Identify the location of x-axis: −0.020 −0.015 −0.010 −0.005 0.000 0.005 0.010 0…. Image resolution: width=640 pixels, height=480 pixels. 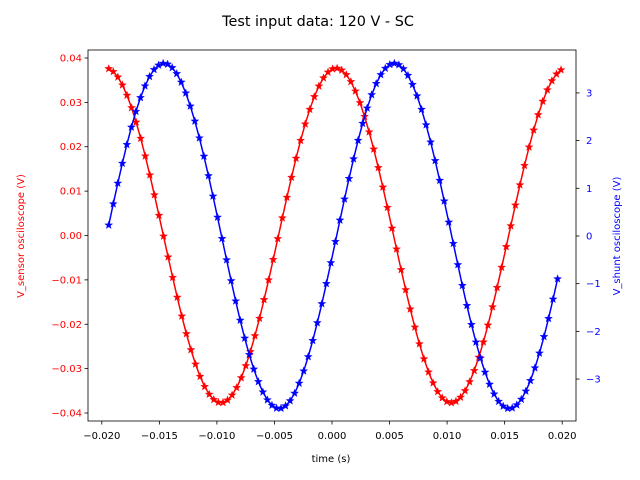
(330, 431).